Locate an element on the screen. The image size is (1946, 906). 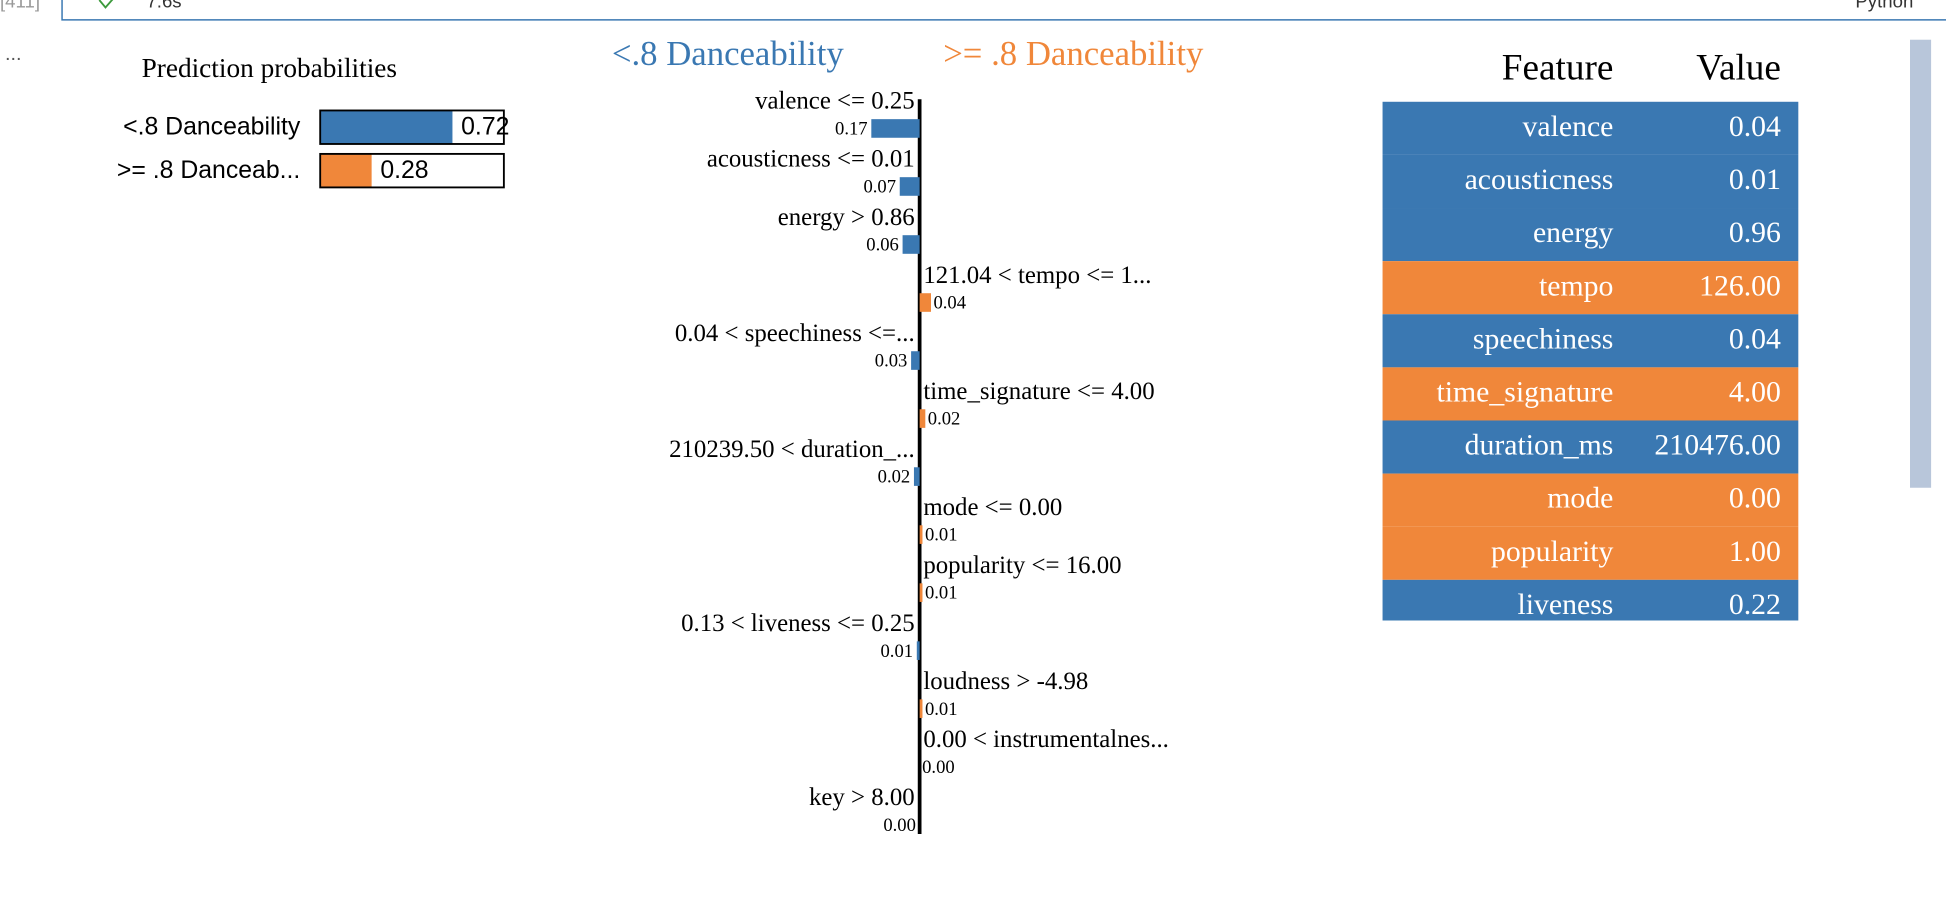
feature-name: mode is located at coordinates (1580, 498).